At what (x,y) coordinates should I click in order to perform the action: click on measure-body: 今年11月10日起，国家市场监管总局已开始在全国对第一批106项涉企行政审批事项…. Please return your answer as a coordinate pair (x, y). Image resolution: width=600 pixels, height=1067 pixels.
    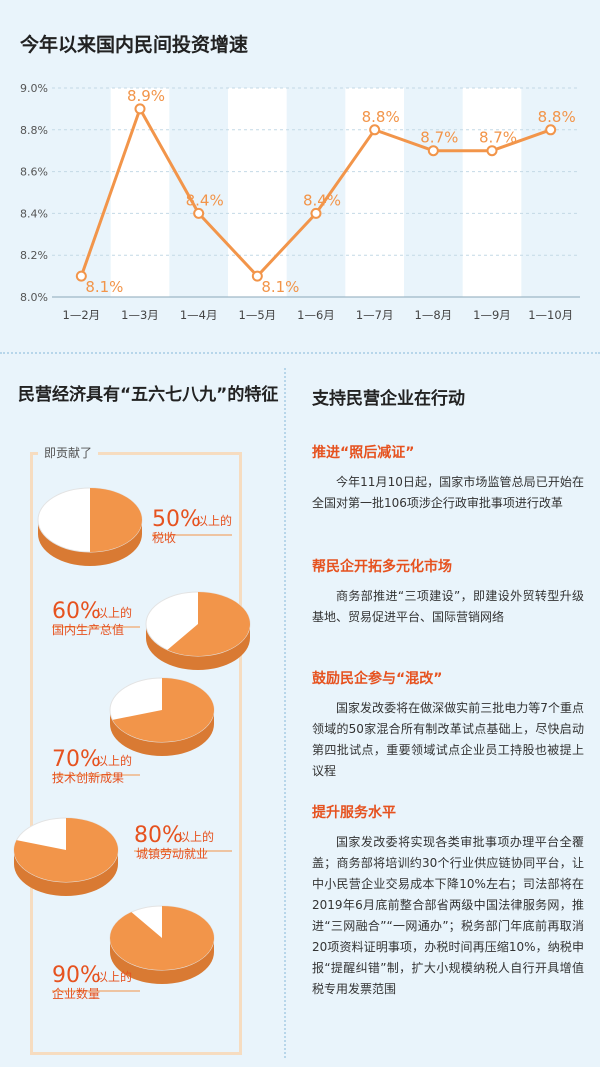
    Looking at the image, I should click on (448, 492).